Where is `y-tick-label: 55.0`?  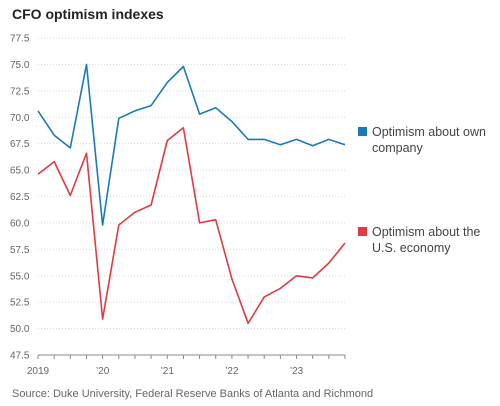 y-tick-label: 55.0 is located at coordinates (20, 276).